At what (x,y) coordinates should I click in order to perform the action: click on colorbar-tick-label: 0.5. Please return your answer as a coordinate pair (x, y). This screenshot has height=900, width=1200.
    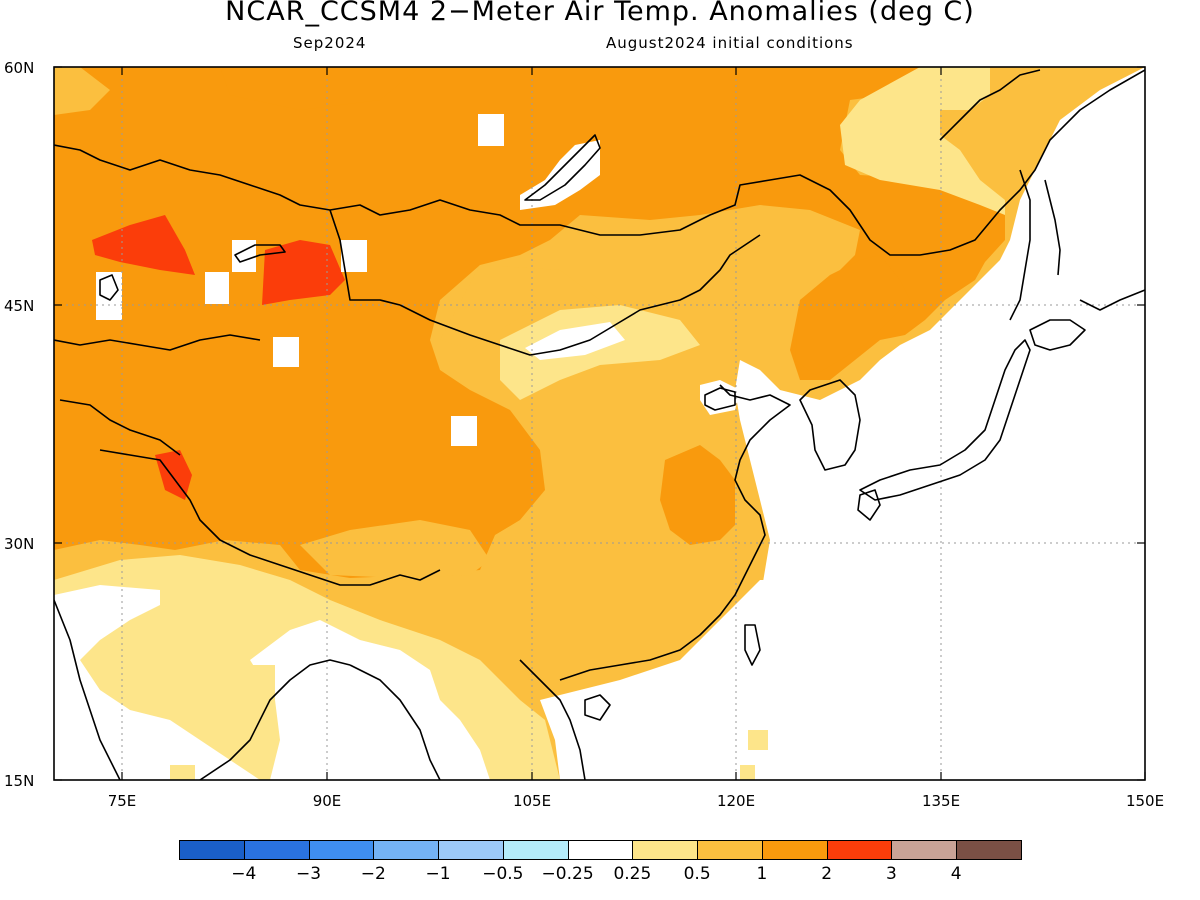
    Looking at the image, I should click on (697, 874).